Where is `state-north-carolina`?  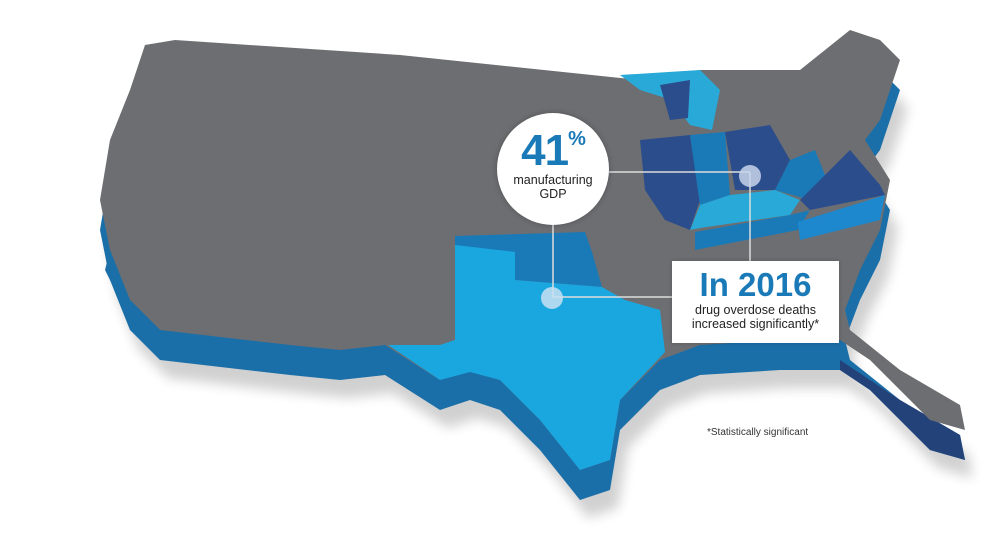 state-north-carolina is located at coordinates (841, 217).